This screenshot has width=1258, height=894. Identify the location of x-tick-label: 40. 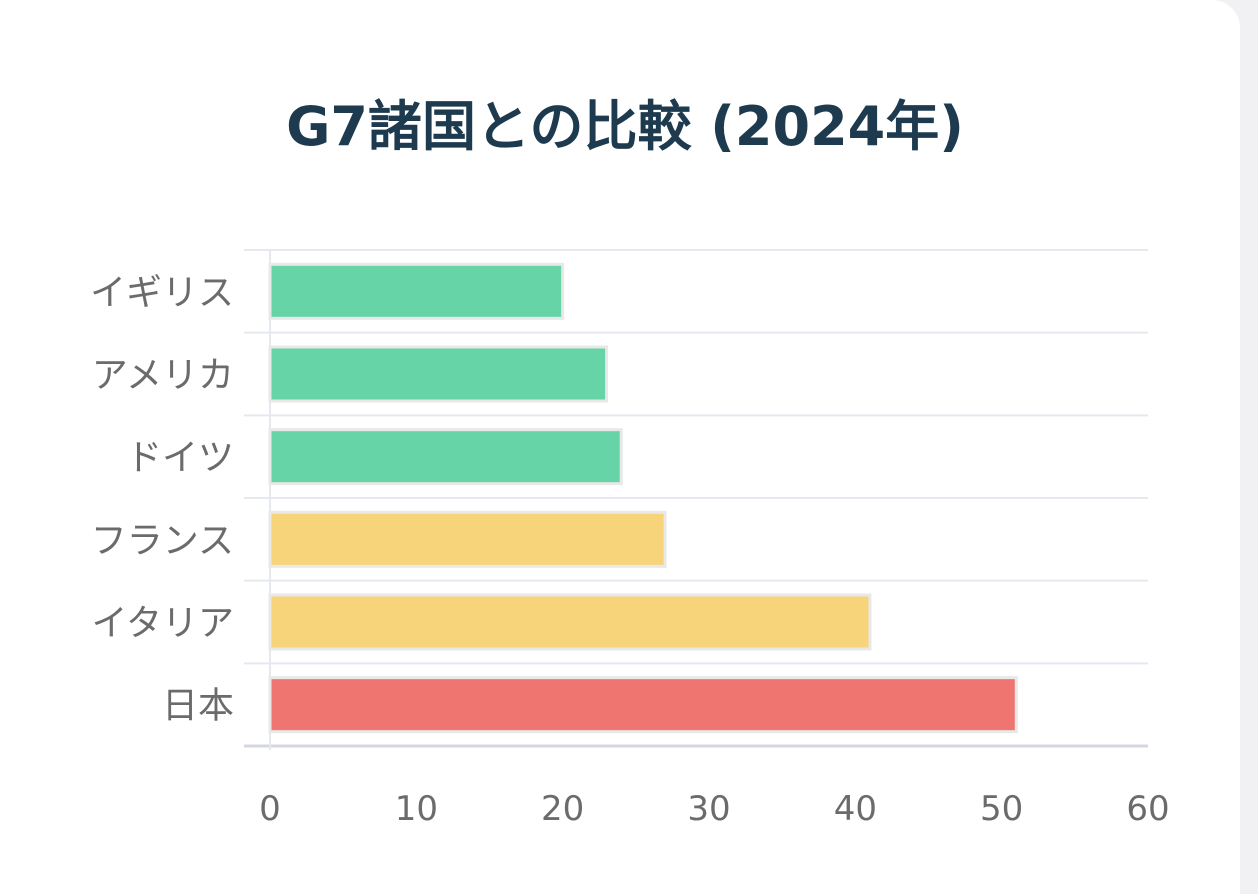
(855, 809).